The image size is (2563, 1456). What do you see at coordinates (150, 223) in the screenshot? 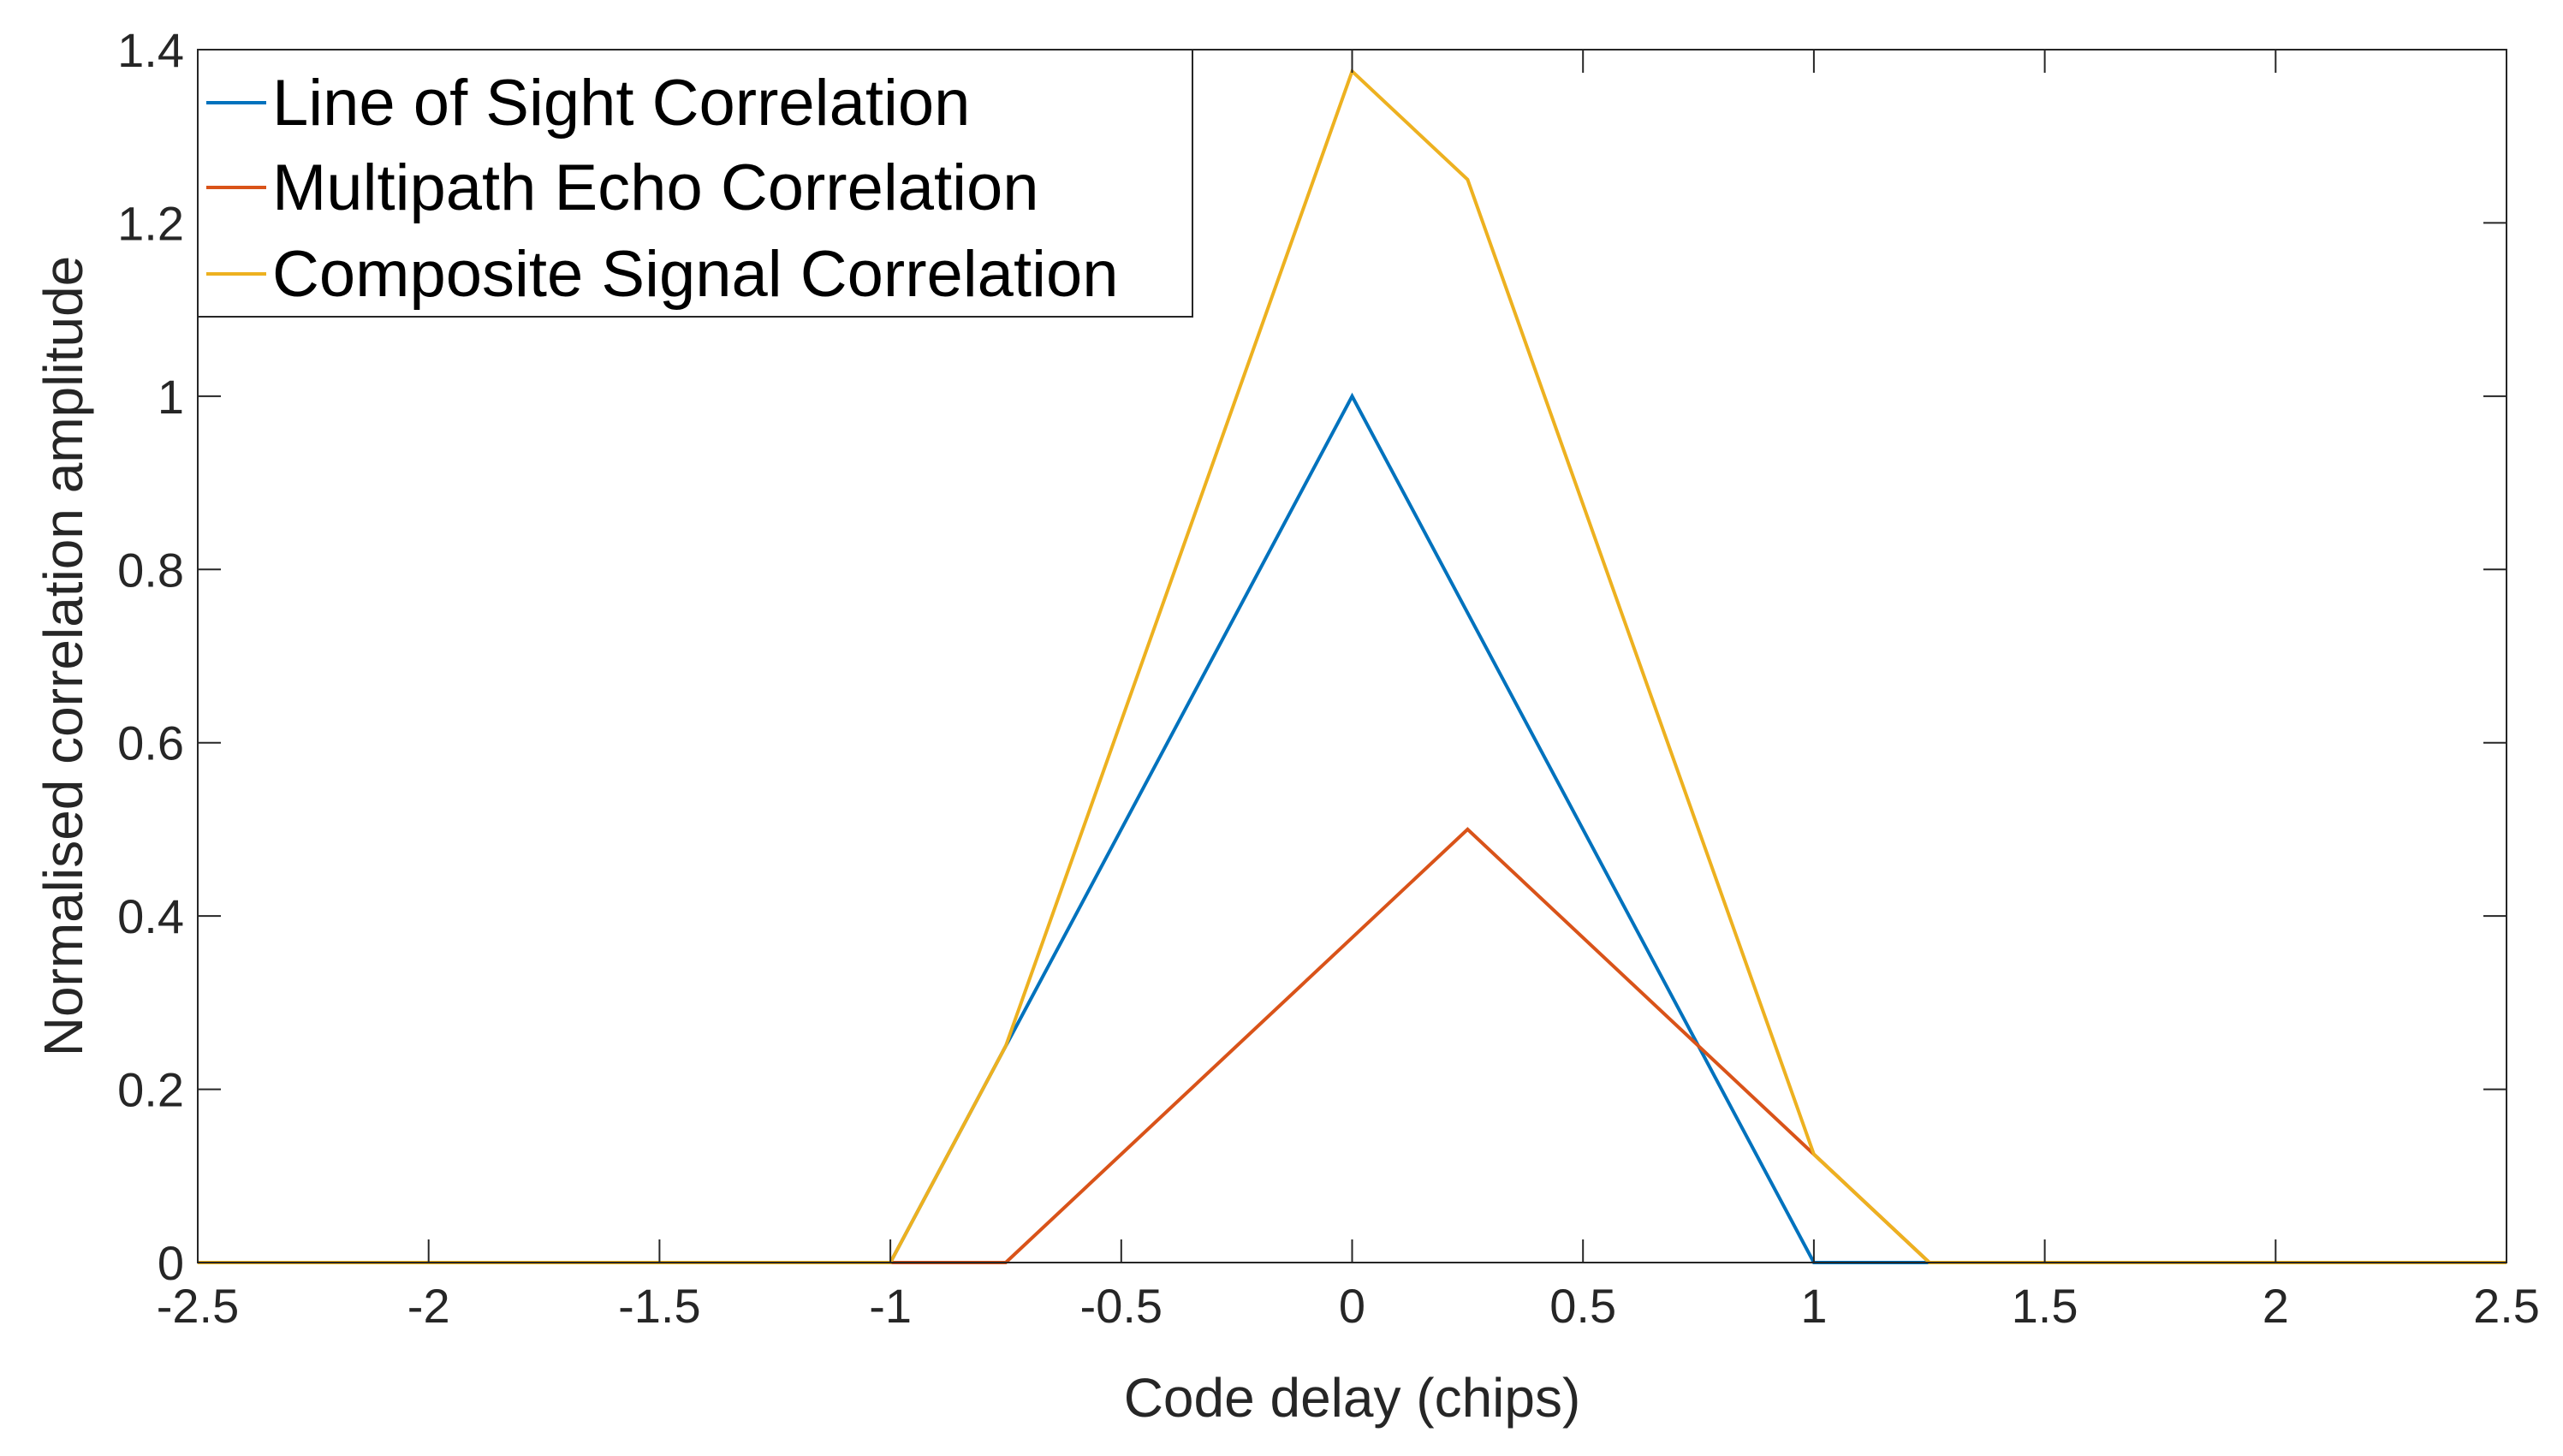
I see `y-tick-label: 1.2` at bounding box center [150, 223].